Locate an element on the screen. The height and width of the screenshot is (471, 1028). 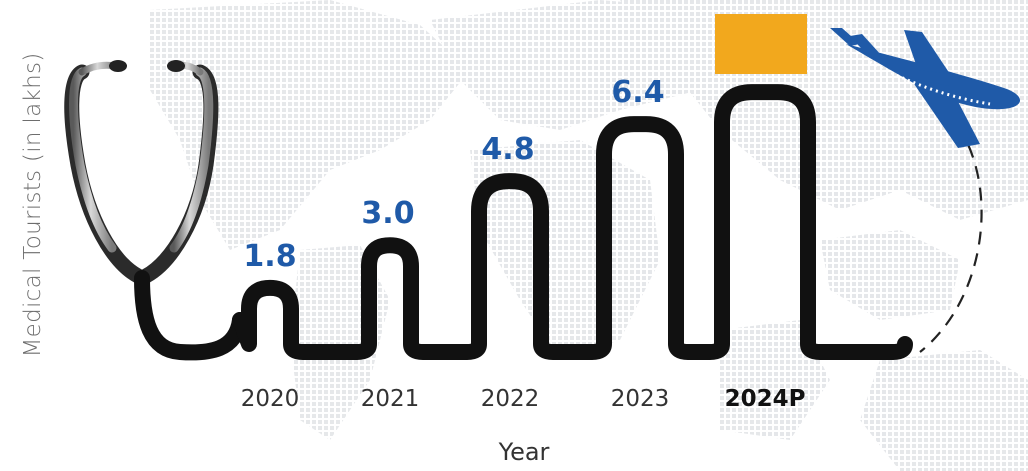
x-tick-label: 2020 is located at coordinates (270, 399).